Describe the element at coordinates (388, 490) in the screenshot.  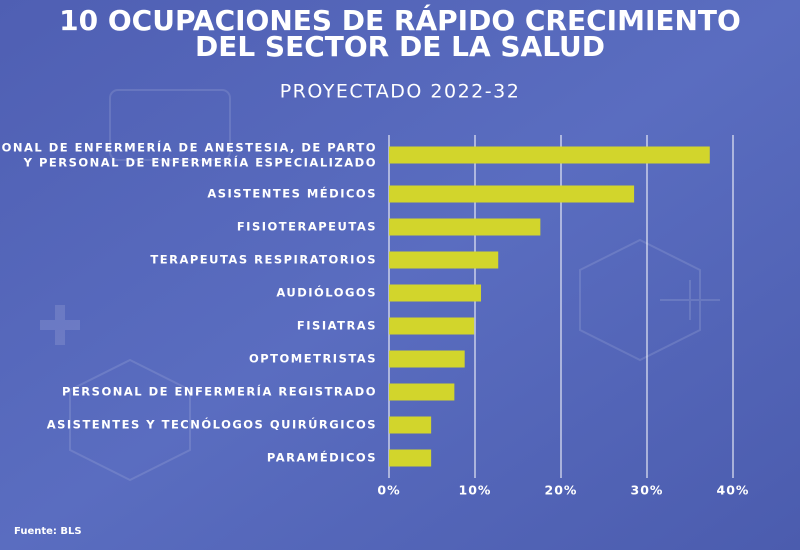
I see `x-tick-label: 0%` at that location.